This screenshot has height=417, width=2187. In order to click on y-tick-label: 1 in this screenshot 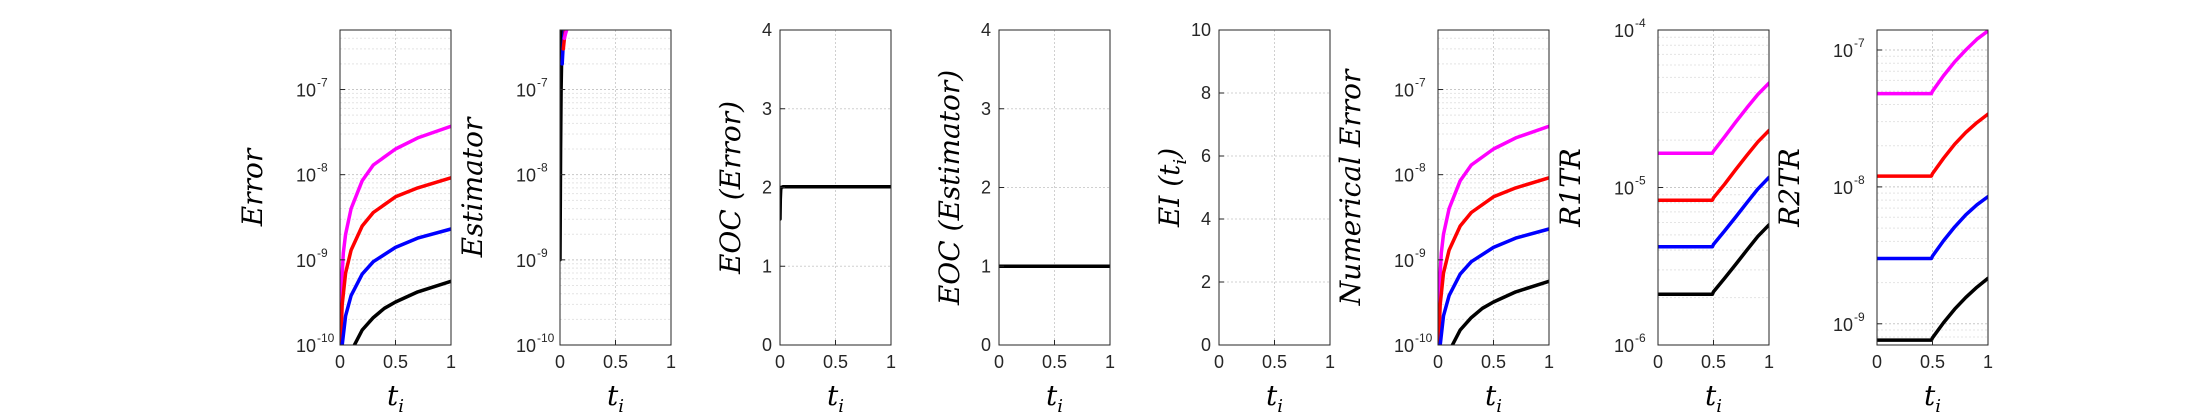, I will do `click(986, 266)`.